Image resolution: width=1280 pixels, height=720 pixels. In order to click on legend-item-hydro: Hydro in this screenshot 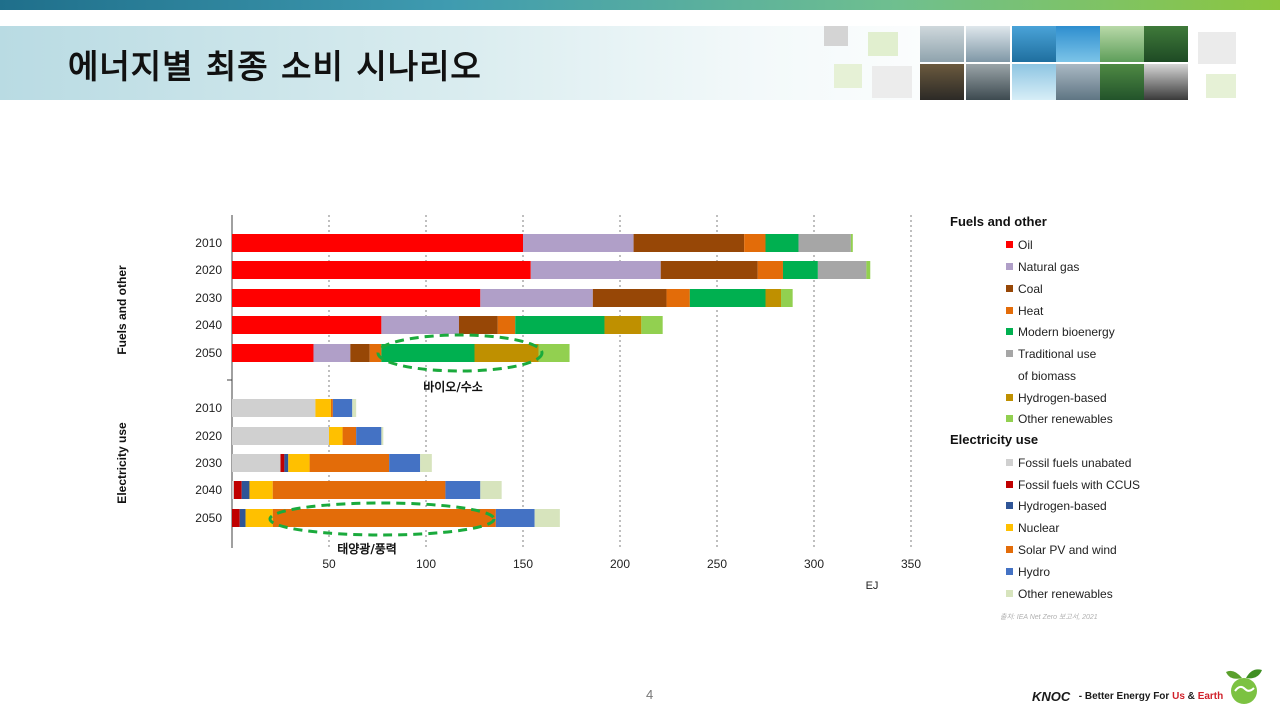, I will do `click(1028, 572)`.